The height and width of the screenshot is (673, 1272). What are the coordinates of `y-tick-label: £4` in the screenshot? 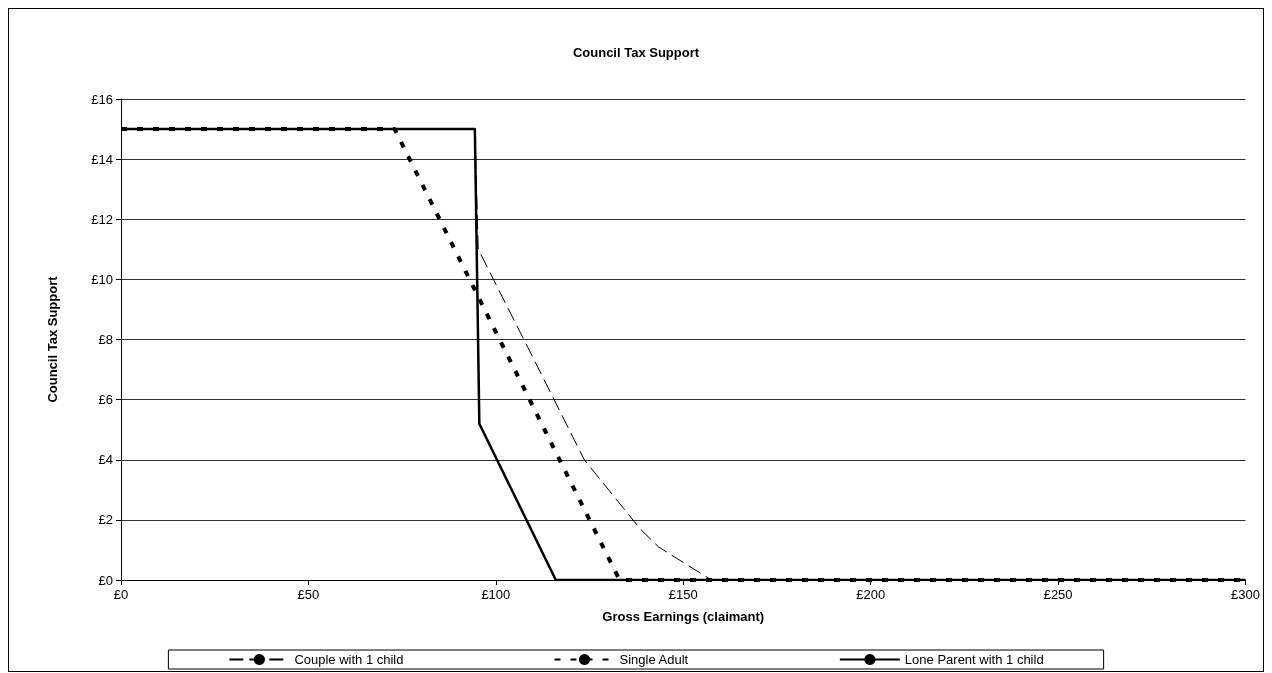 It's located at (105, 460).